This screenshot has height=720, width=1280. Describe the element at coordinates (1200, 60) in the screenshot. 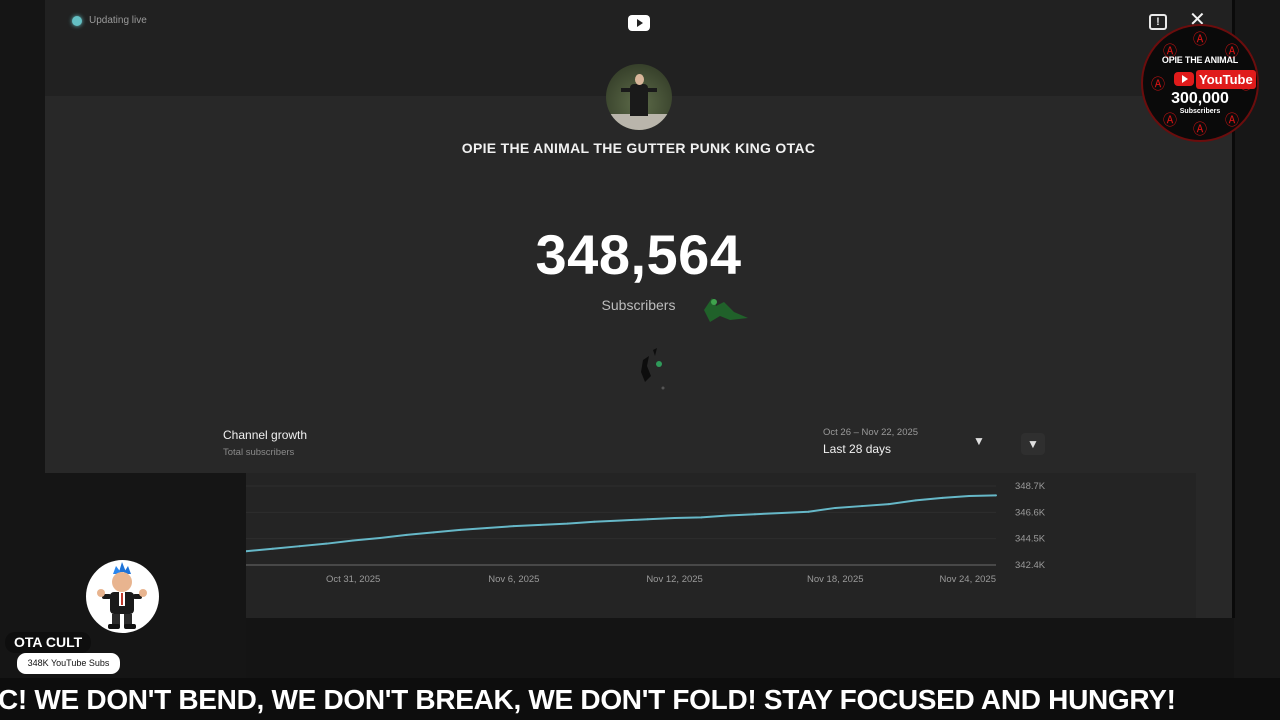

I see `milestone-title: OPIE THE ANIMAL` at that location.